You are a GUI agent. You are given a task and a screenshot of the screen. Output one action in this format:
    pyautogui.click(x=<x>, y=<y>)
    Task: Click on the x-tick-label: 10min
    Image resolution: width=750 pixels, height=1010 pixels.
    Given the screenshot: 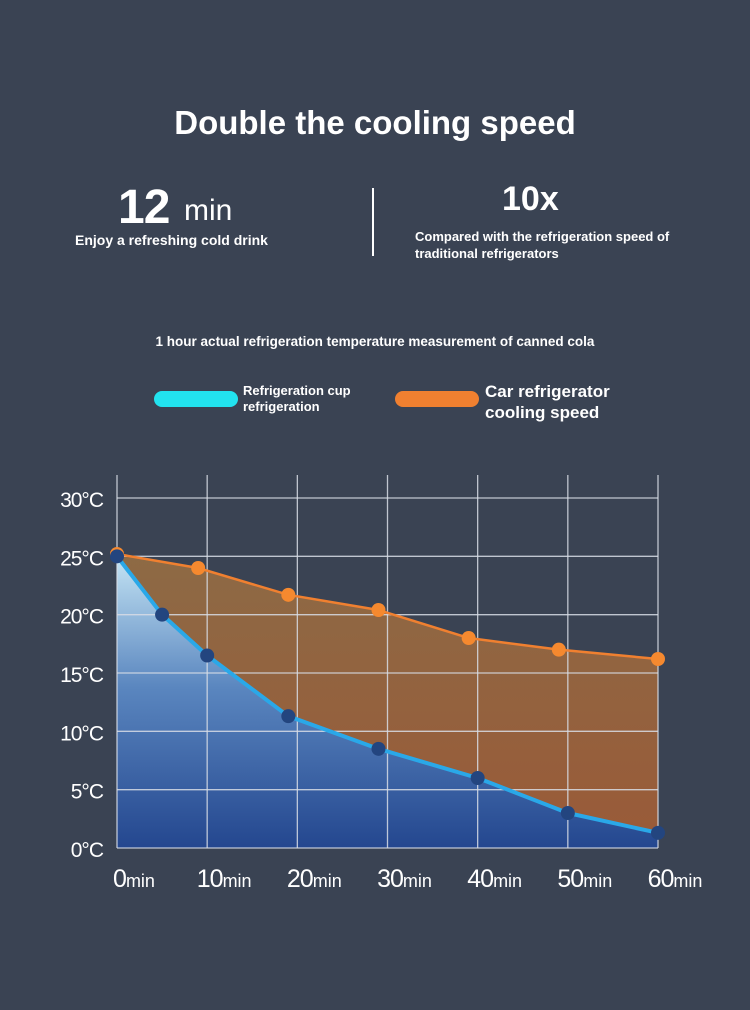 What is the action you would take?
    pyautogui.click(x=224, y=879)
    